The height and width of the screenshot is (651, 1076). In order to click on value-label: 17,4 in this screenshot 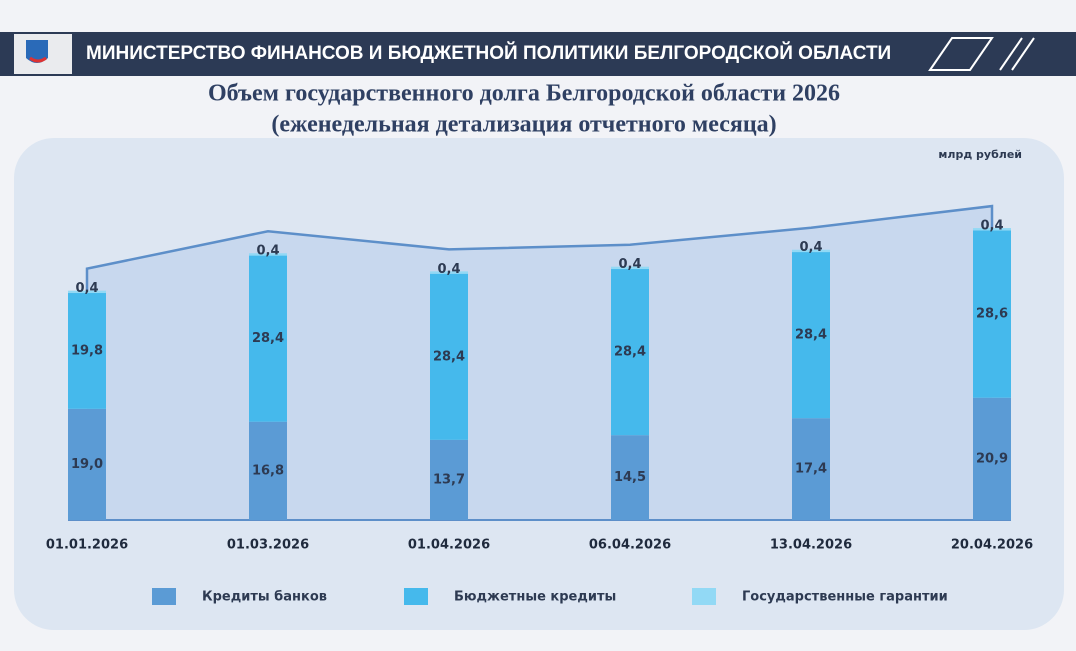, I will do `click(811, 469)`.